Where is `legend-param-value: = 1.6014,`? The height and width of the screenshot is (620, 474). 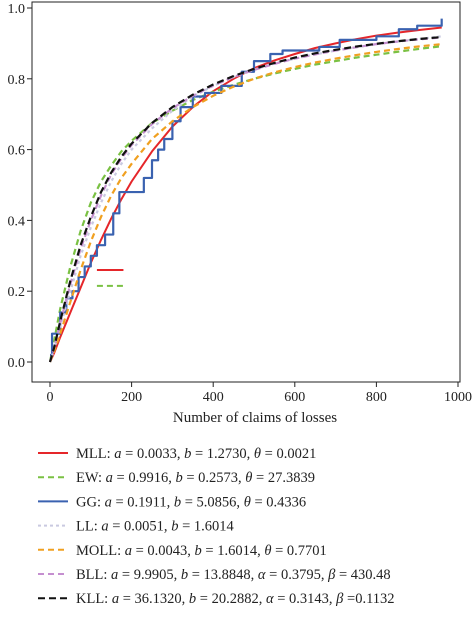
legend-param-value: = 1.6014, is located at coordinates (233, 551).